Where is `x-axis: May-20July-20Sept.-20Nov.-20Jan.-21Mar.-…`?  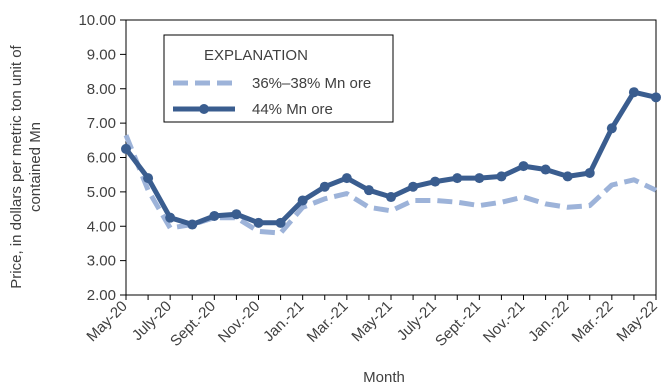
x-axis: May-20July-20Sept.-20Nov.-20Jan.-21Mar.-… is located at coordinates (372, 322).